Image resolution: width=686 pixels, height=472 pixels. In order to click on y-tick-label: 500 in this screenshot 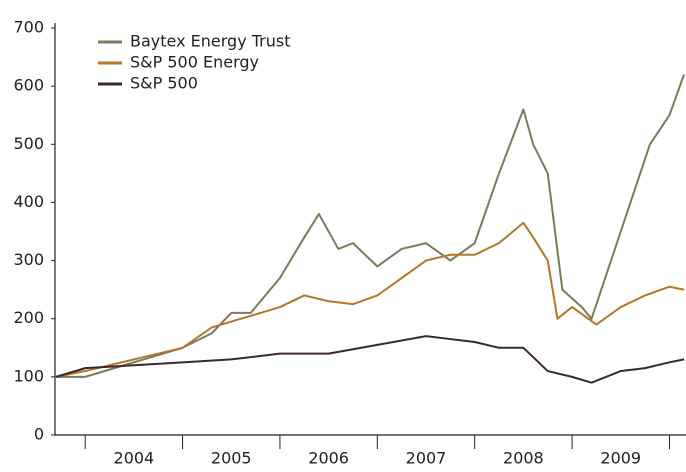, I will do `click(28, 143)`.